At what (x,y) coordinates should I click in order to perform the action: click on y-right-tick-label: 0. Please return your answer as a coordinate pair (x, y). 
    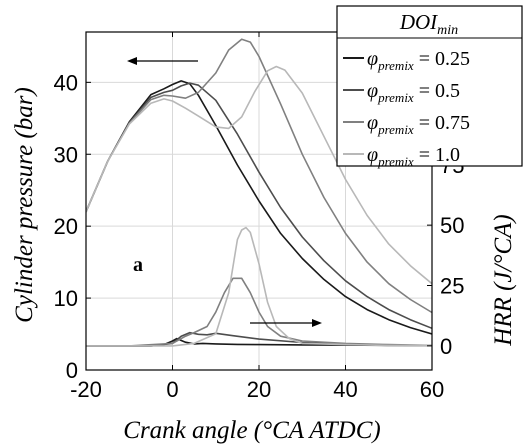
    Looking at the image, I should click on (446, 346).